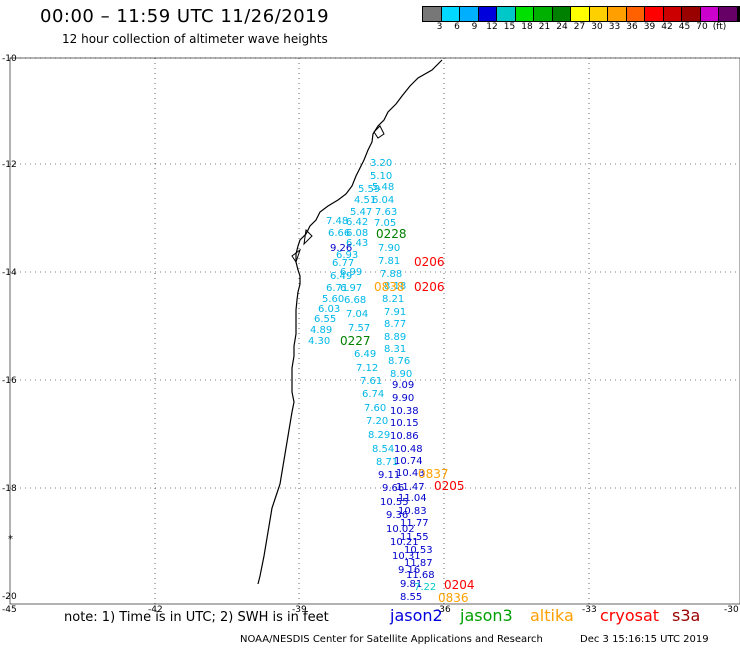  What do you see at coordinates (9, 59) in the screenshot?
I see `lat-label: -10` at bounding box center [9, 59].